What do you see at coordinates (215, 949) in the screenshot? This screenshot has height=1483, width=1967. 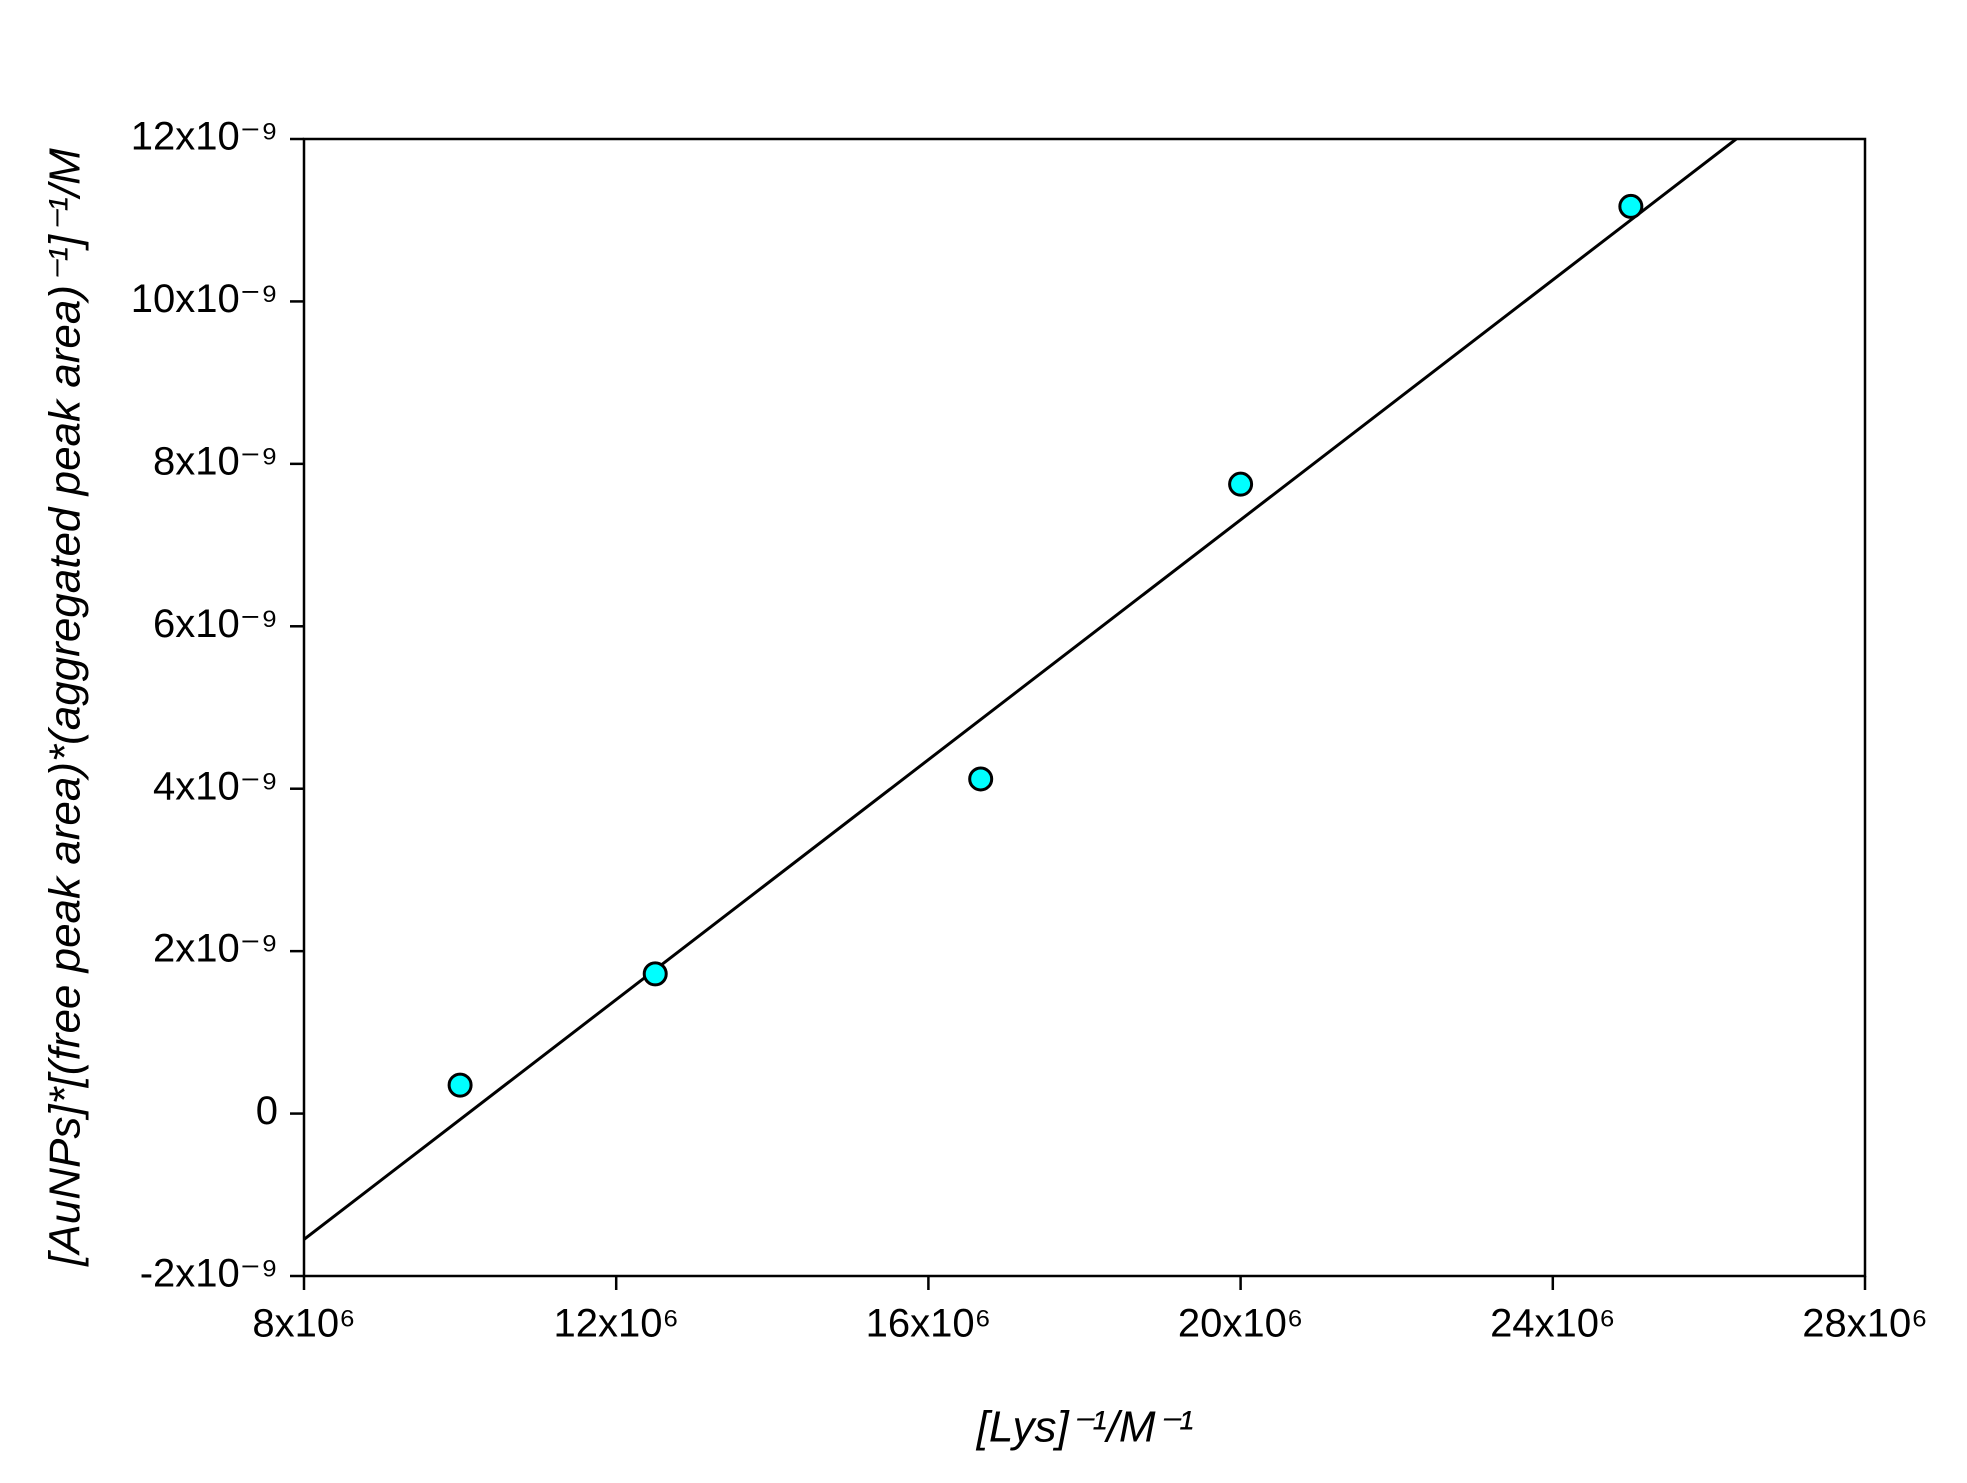 I see `y-tick-label: 2x10⁻⁹` at bounding box center [215, 949].